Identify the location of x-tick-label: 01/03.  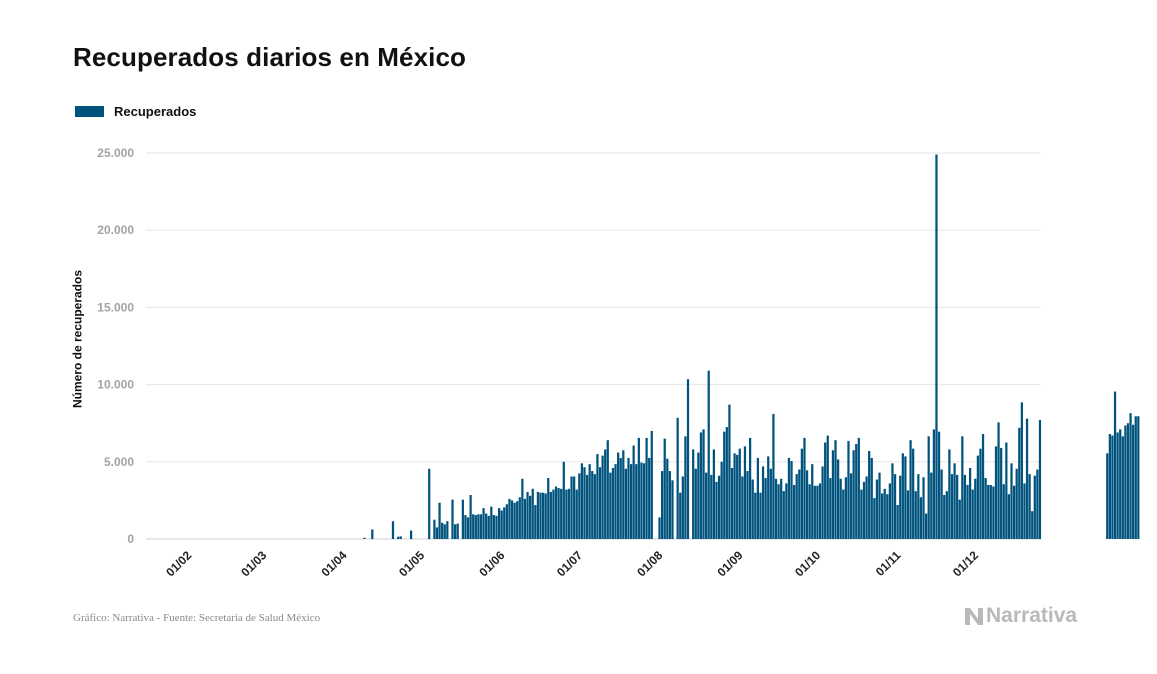
(253, 563).